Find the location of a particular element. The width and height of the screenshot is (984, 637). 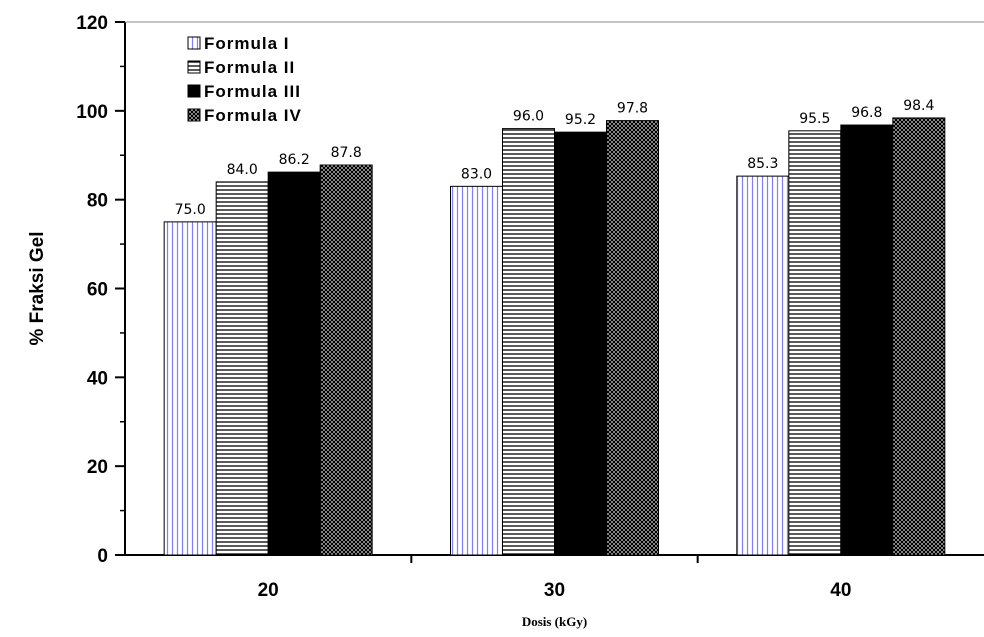

data-label: 96.0 is located at coordinates (528, 117).